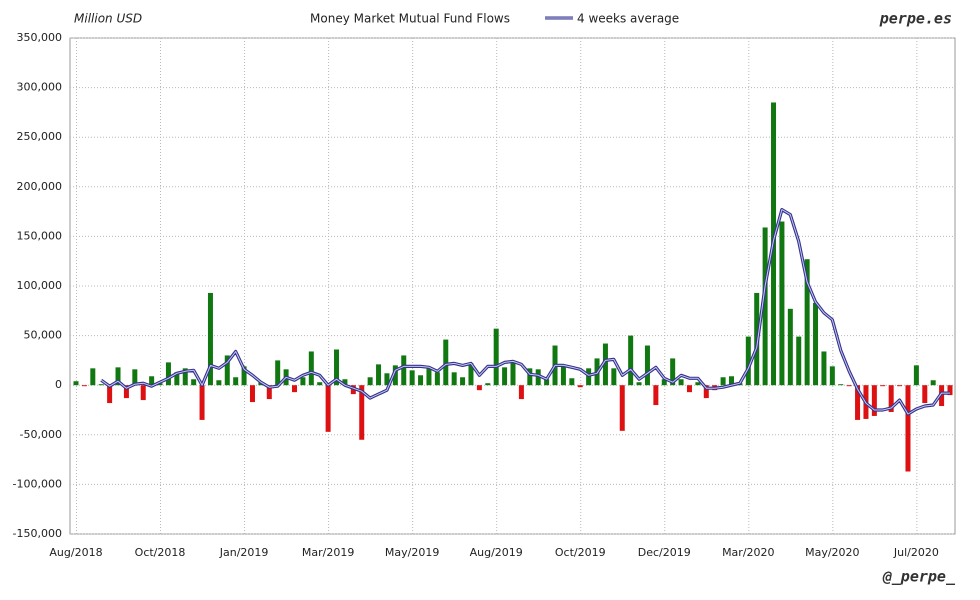  What do you see at coordinates (40, 186) in the screenshot?
I see `y-tick-label: 200,000` at bounding box center [40, 186].